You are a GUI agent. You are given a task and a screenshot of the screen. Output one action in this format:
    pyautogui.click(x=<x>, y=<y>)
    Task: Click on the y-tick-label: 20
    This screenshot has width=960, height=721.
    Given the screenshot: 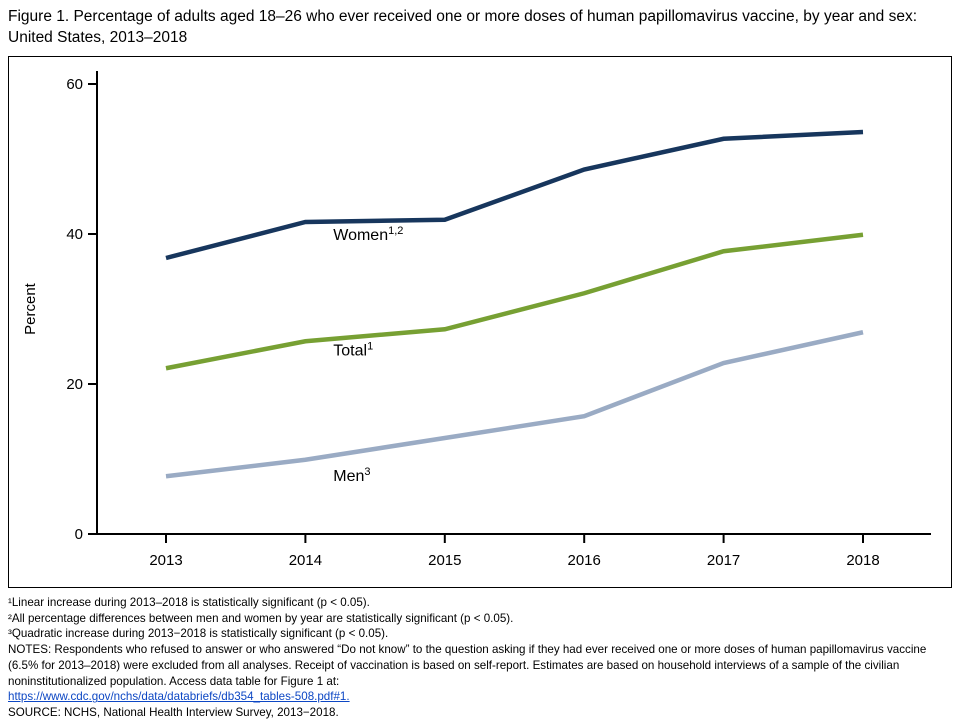 What is the action you would take?
    pyautogui.click(x=74, y=384)
    